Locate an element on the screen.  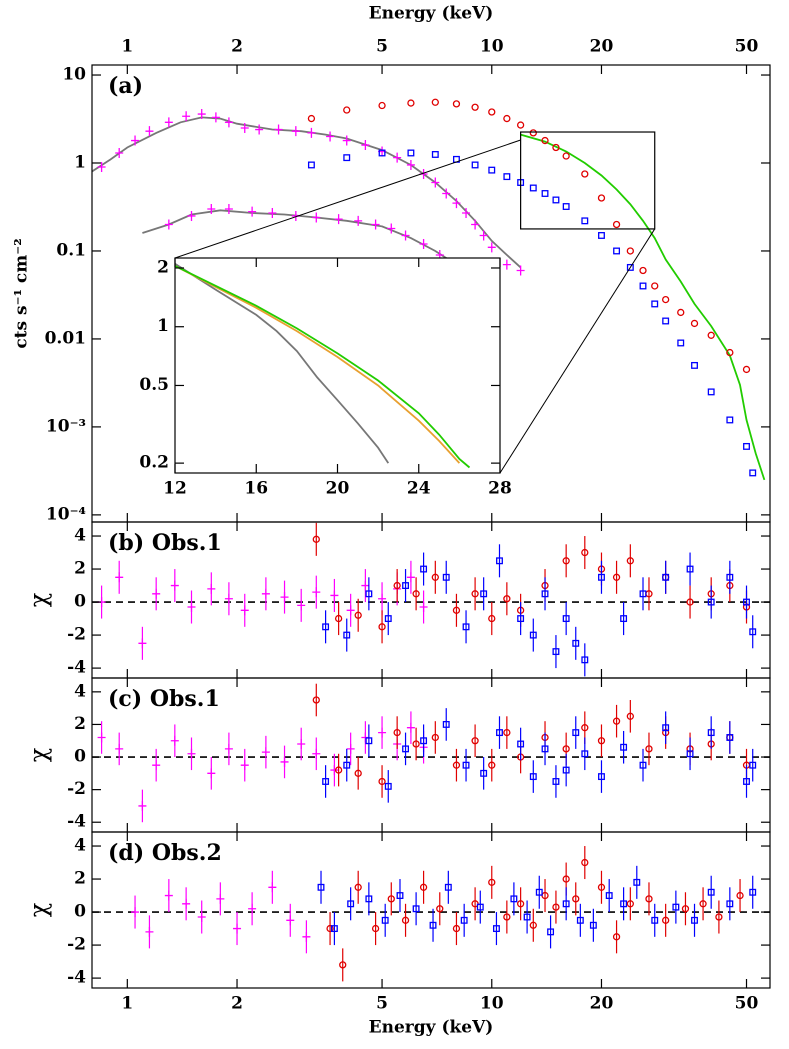
x-tick-label: 1 is located at coordinates (127, 1004).